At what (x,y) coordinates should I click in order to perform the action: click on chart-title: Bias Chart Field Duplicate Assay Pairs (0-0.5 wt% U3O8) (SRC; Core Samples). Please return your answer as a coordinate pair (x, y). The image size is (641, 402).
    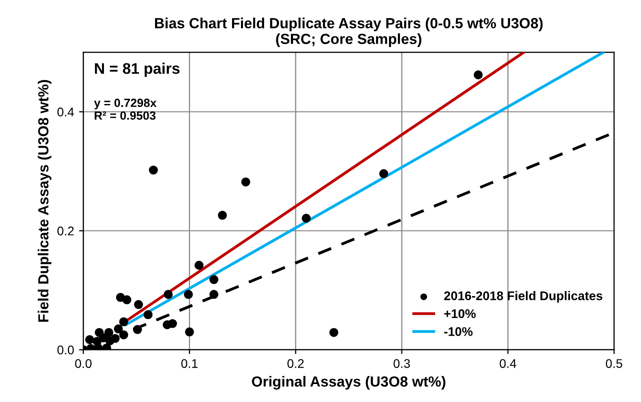
    Looking at the image, I should click on (349, 32).